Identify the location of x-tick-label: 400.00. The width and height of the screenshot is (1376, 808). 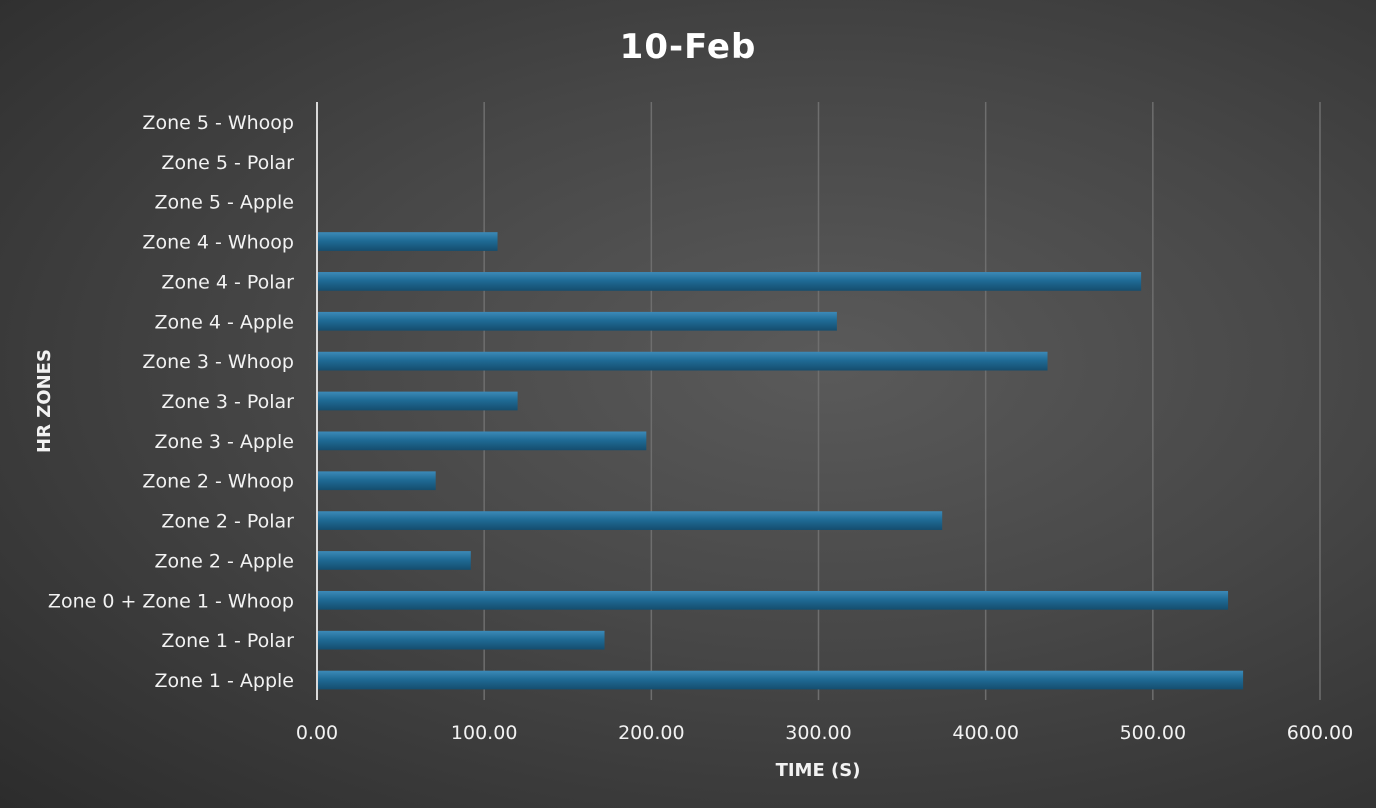
(985, 733).